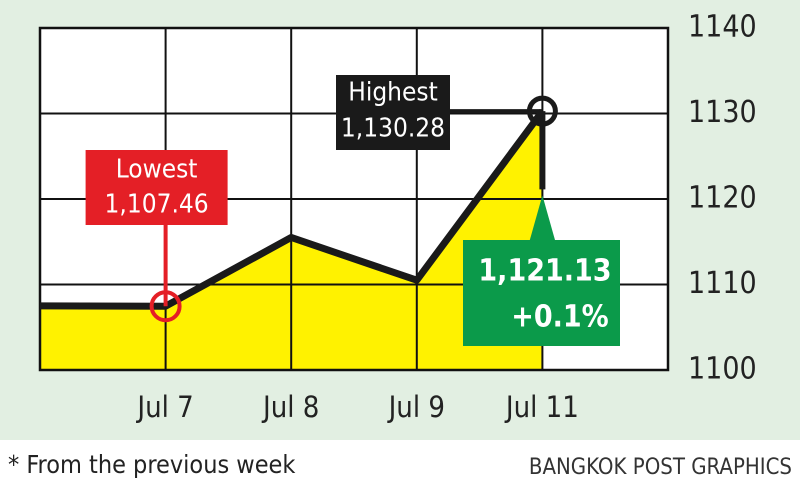 The image size is (800, 490). I want to click on highest-value: 1,130.28, so click(393, 129).